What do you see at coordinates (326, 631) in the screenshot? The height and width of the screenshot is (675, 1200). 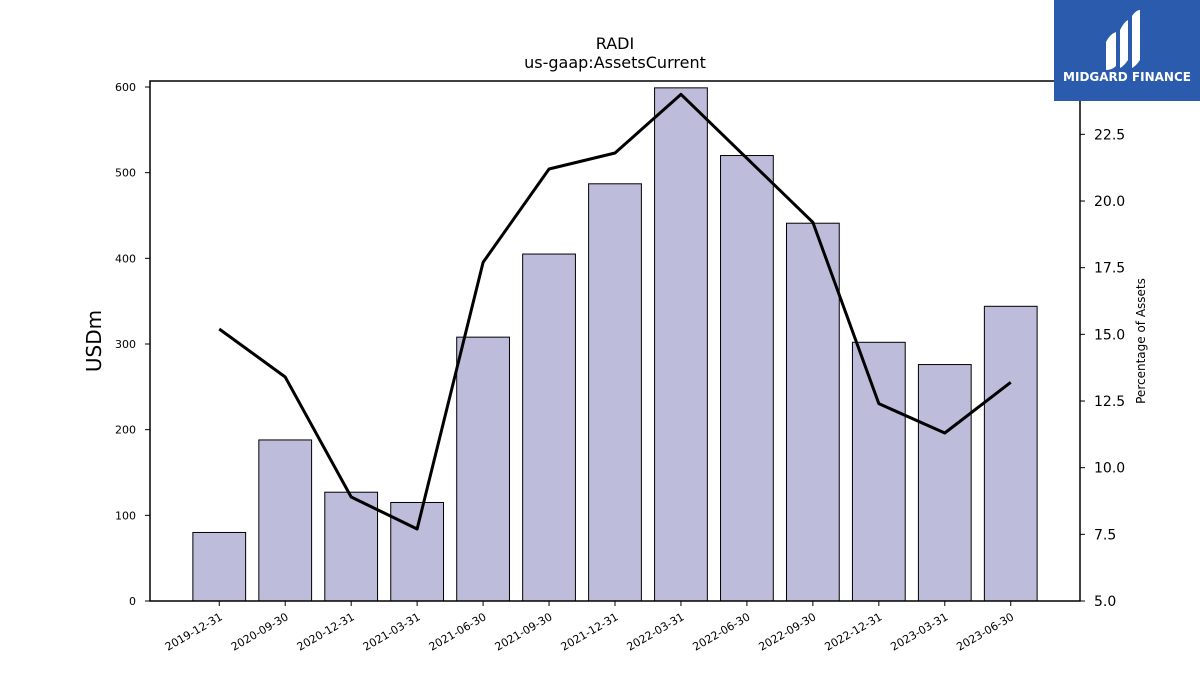 I see `x-tick-label: 2020-12-31` at bounding box center [326, 631].